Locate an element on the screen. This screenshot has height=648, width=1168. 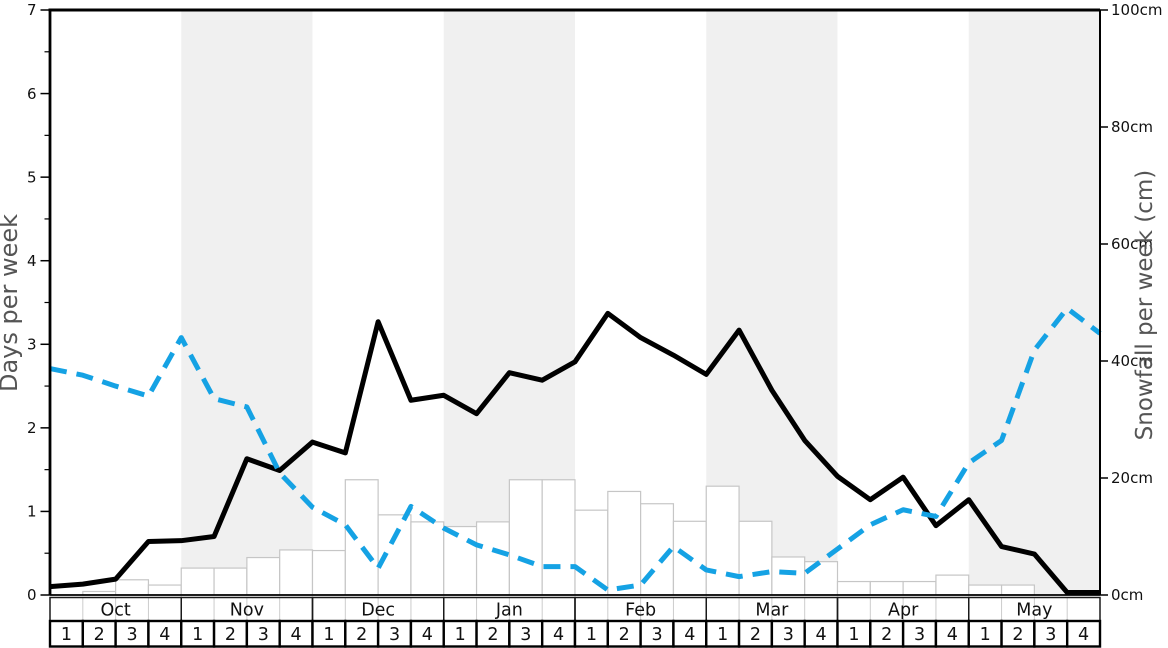
right-axis-tick-label: 40cm is located at coordinates (1132, 361).